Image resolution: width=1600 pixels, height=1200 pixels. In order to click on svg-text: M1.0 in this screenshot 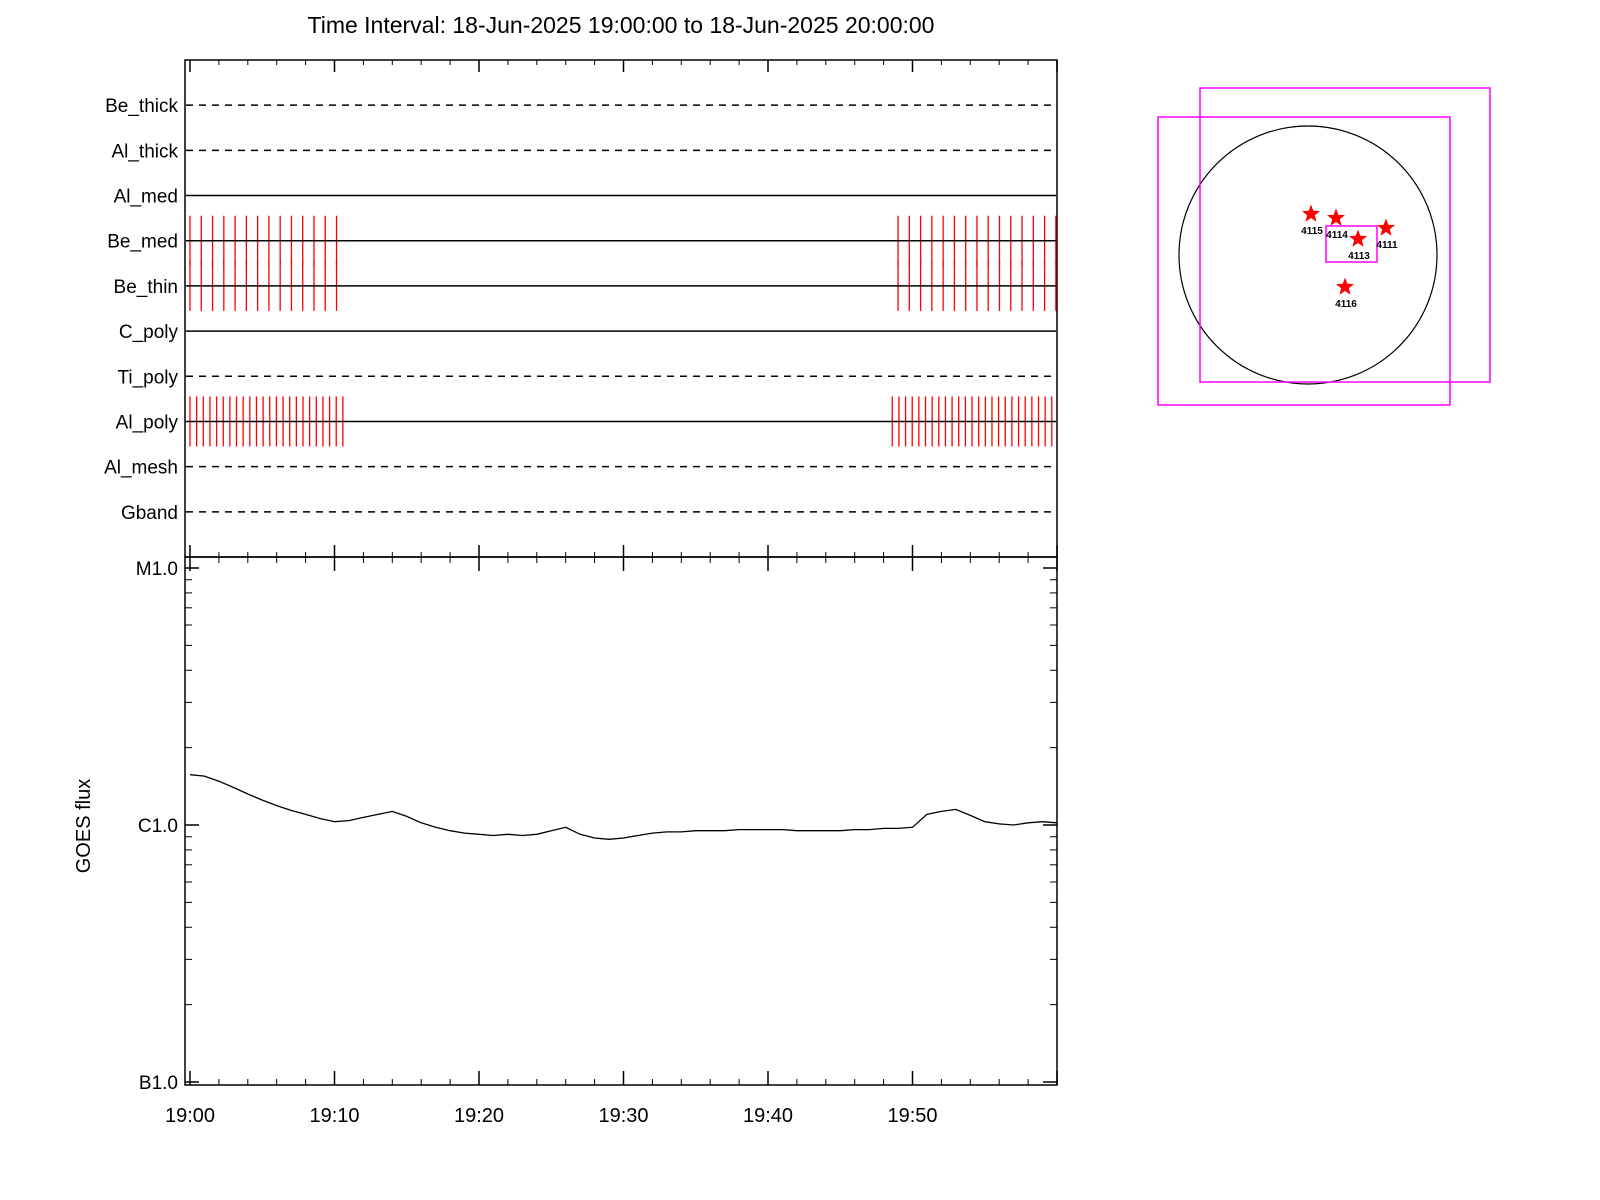, I will do `click(157, 569)`.